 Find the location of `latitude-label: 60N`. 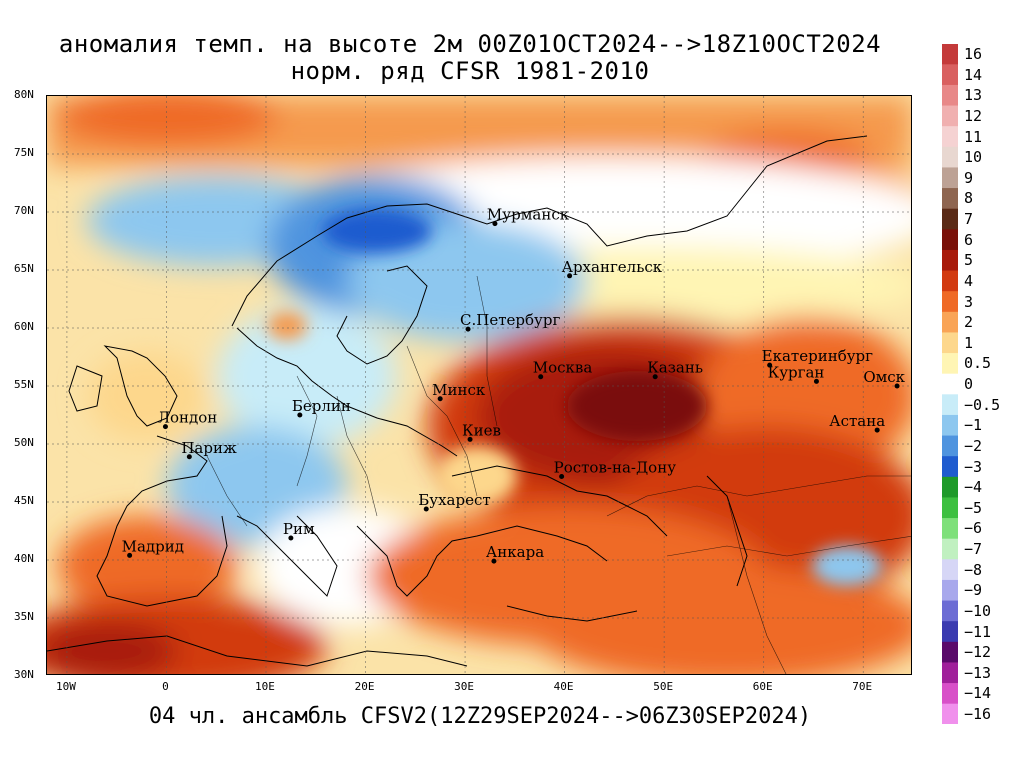

latitude-label: 60N is located at coordinates (24, 326).